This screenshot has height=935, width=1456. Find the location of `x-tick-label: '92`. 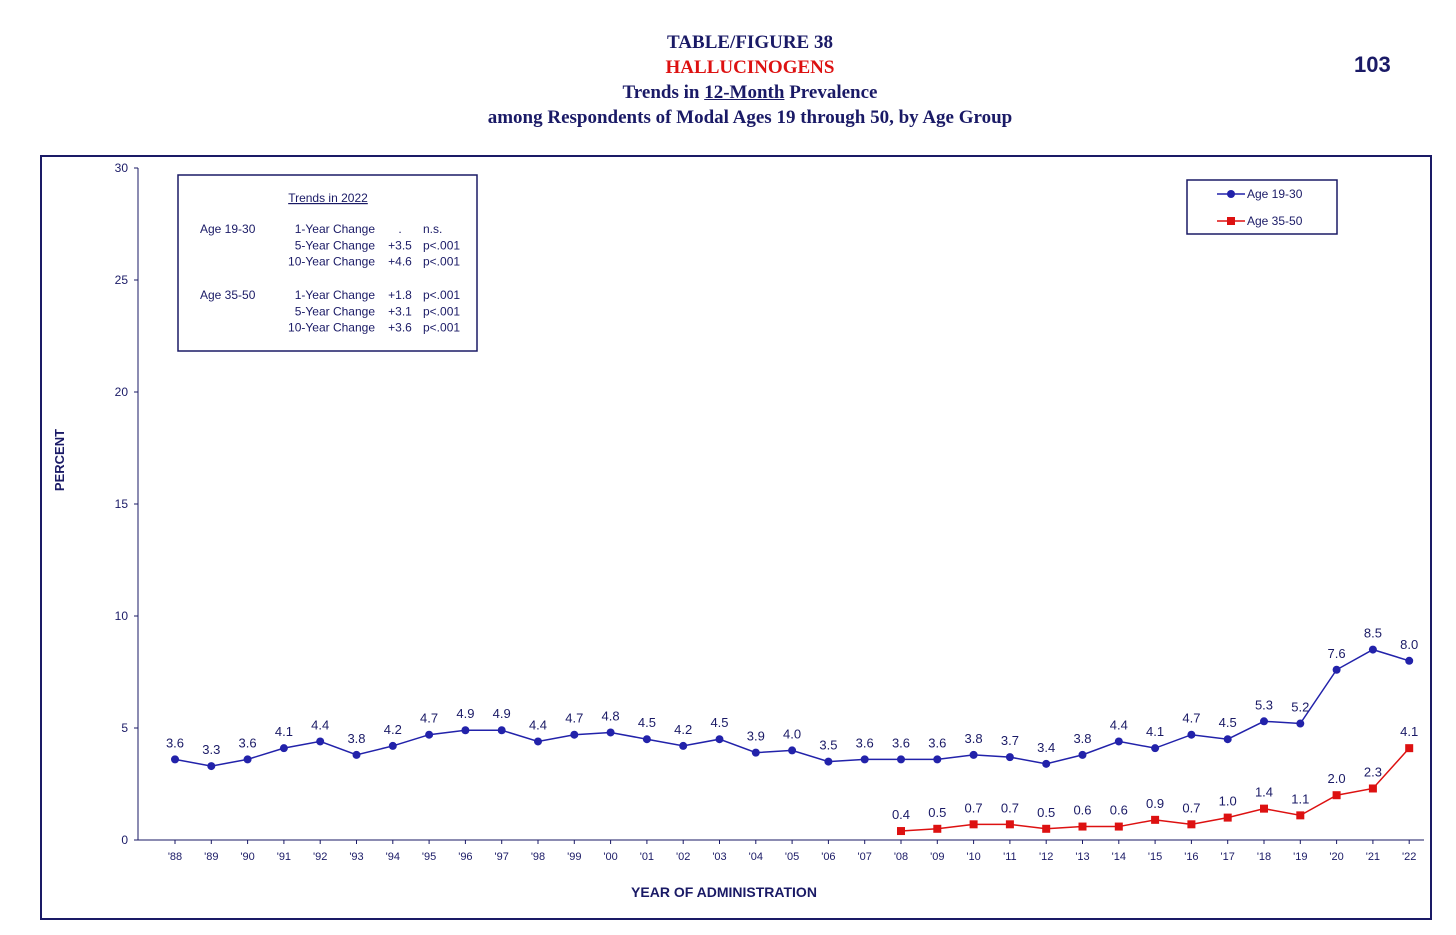

x-tick-label: '92 is located at coordinates (320, 857).